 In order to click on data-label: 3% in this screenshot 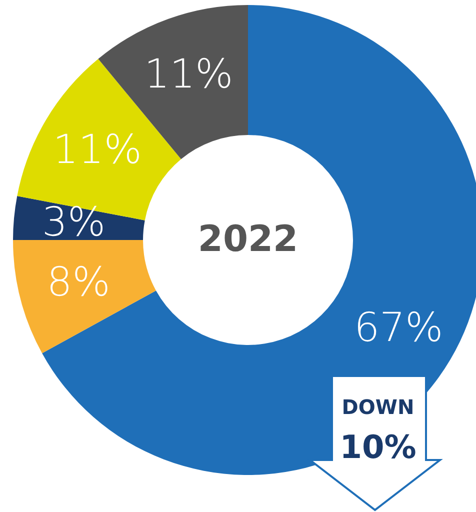, I will do `click(74, 223)`.